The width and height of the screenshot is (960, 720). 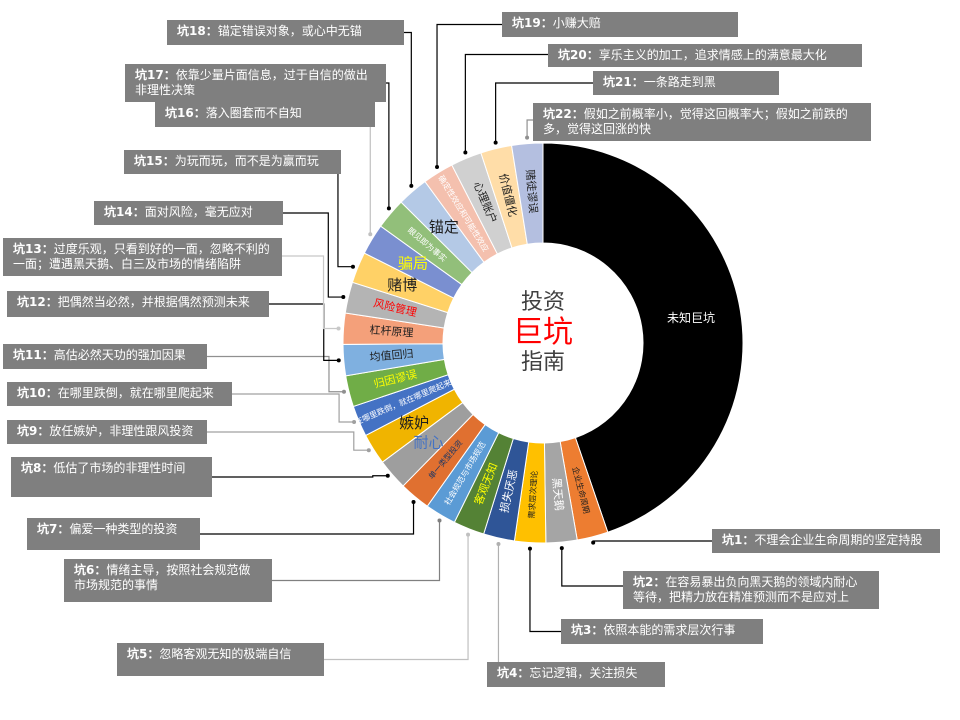 I want to click on callout-pit15: 坑15：为玩而玩，而不是为赢而玩, so click(x=232, y=162).